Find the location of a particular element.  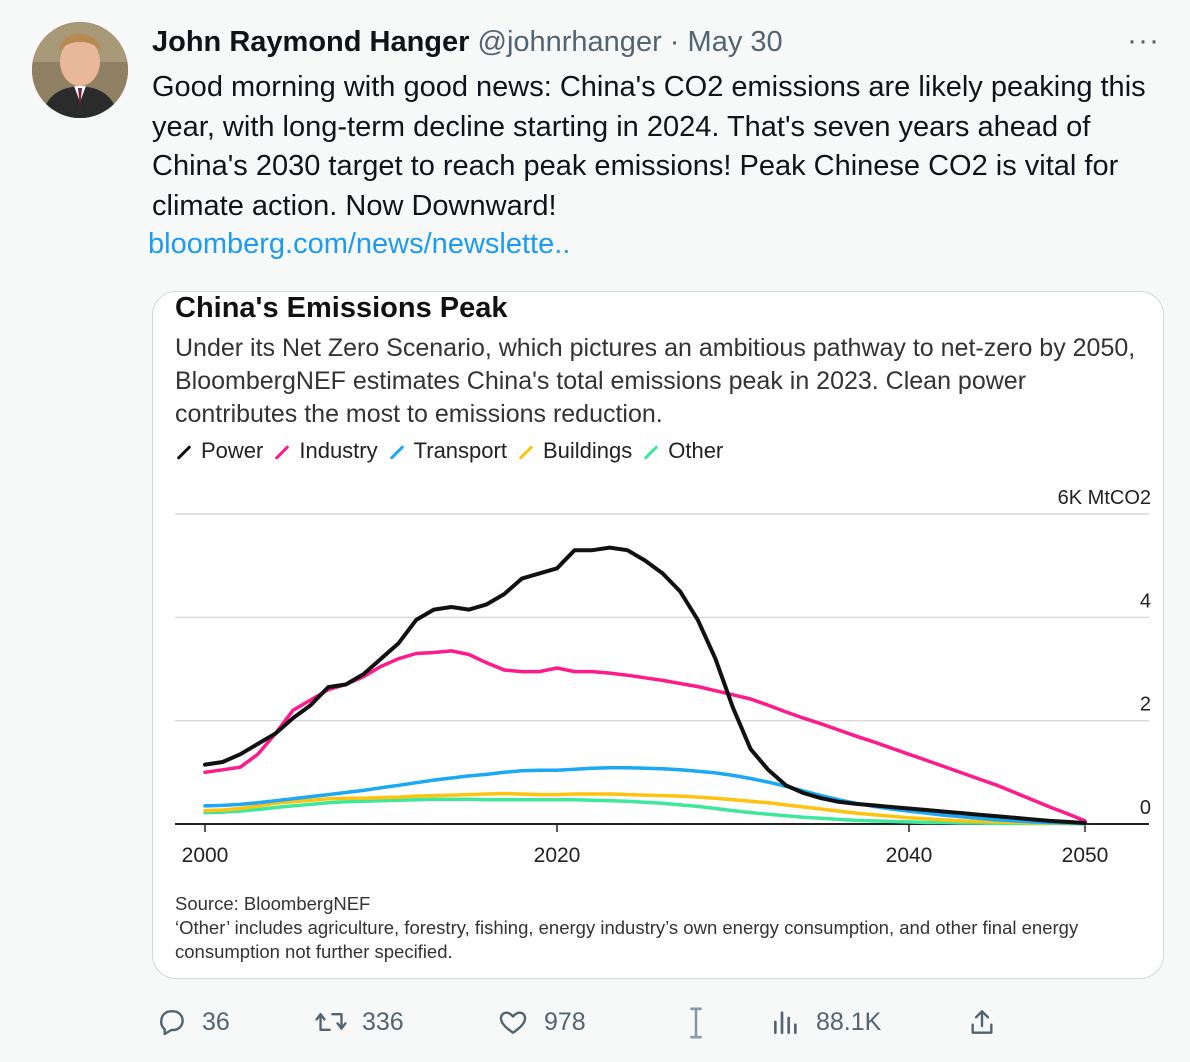

y-tick-label: 0 is located at coordinates (1145, 808).